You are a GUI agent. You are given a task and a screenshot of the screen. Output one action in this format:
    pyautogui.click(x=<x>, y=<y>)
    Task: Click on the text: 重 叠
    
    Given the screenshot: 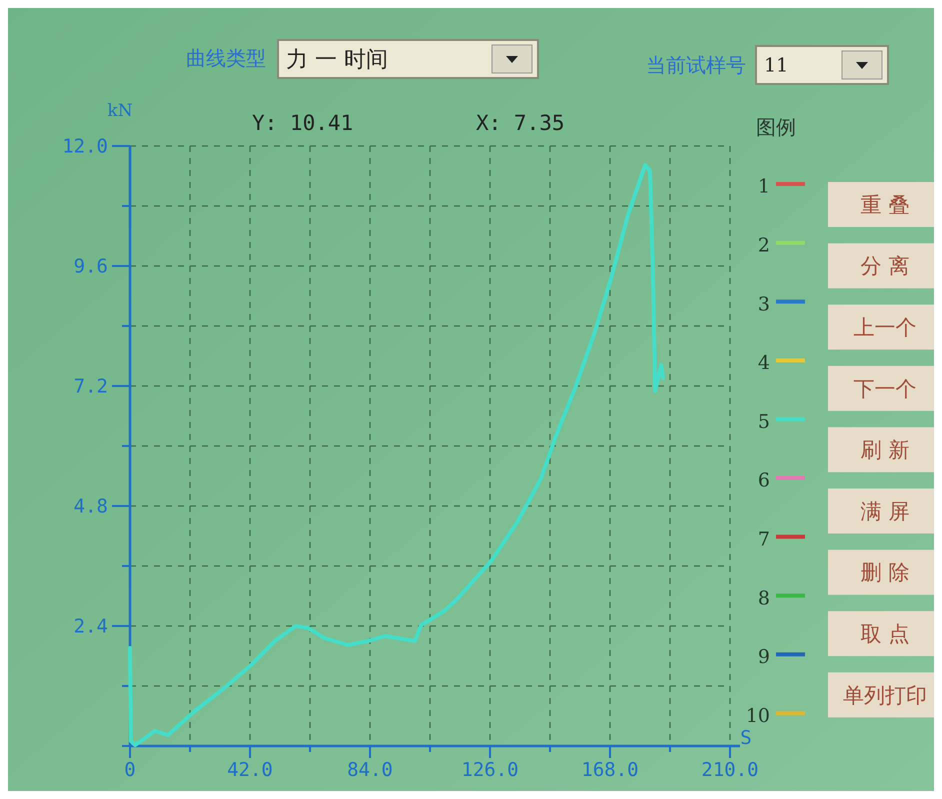 What is the action you would take?
    pyautogui.click(x=885, y=204)
    